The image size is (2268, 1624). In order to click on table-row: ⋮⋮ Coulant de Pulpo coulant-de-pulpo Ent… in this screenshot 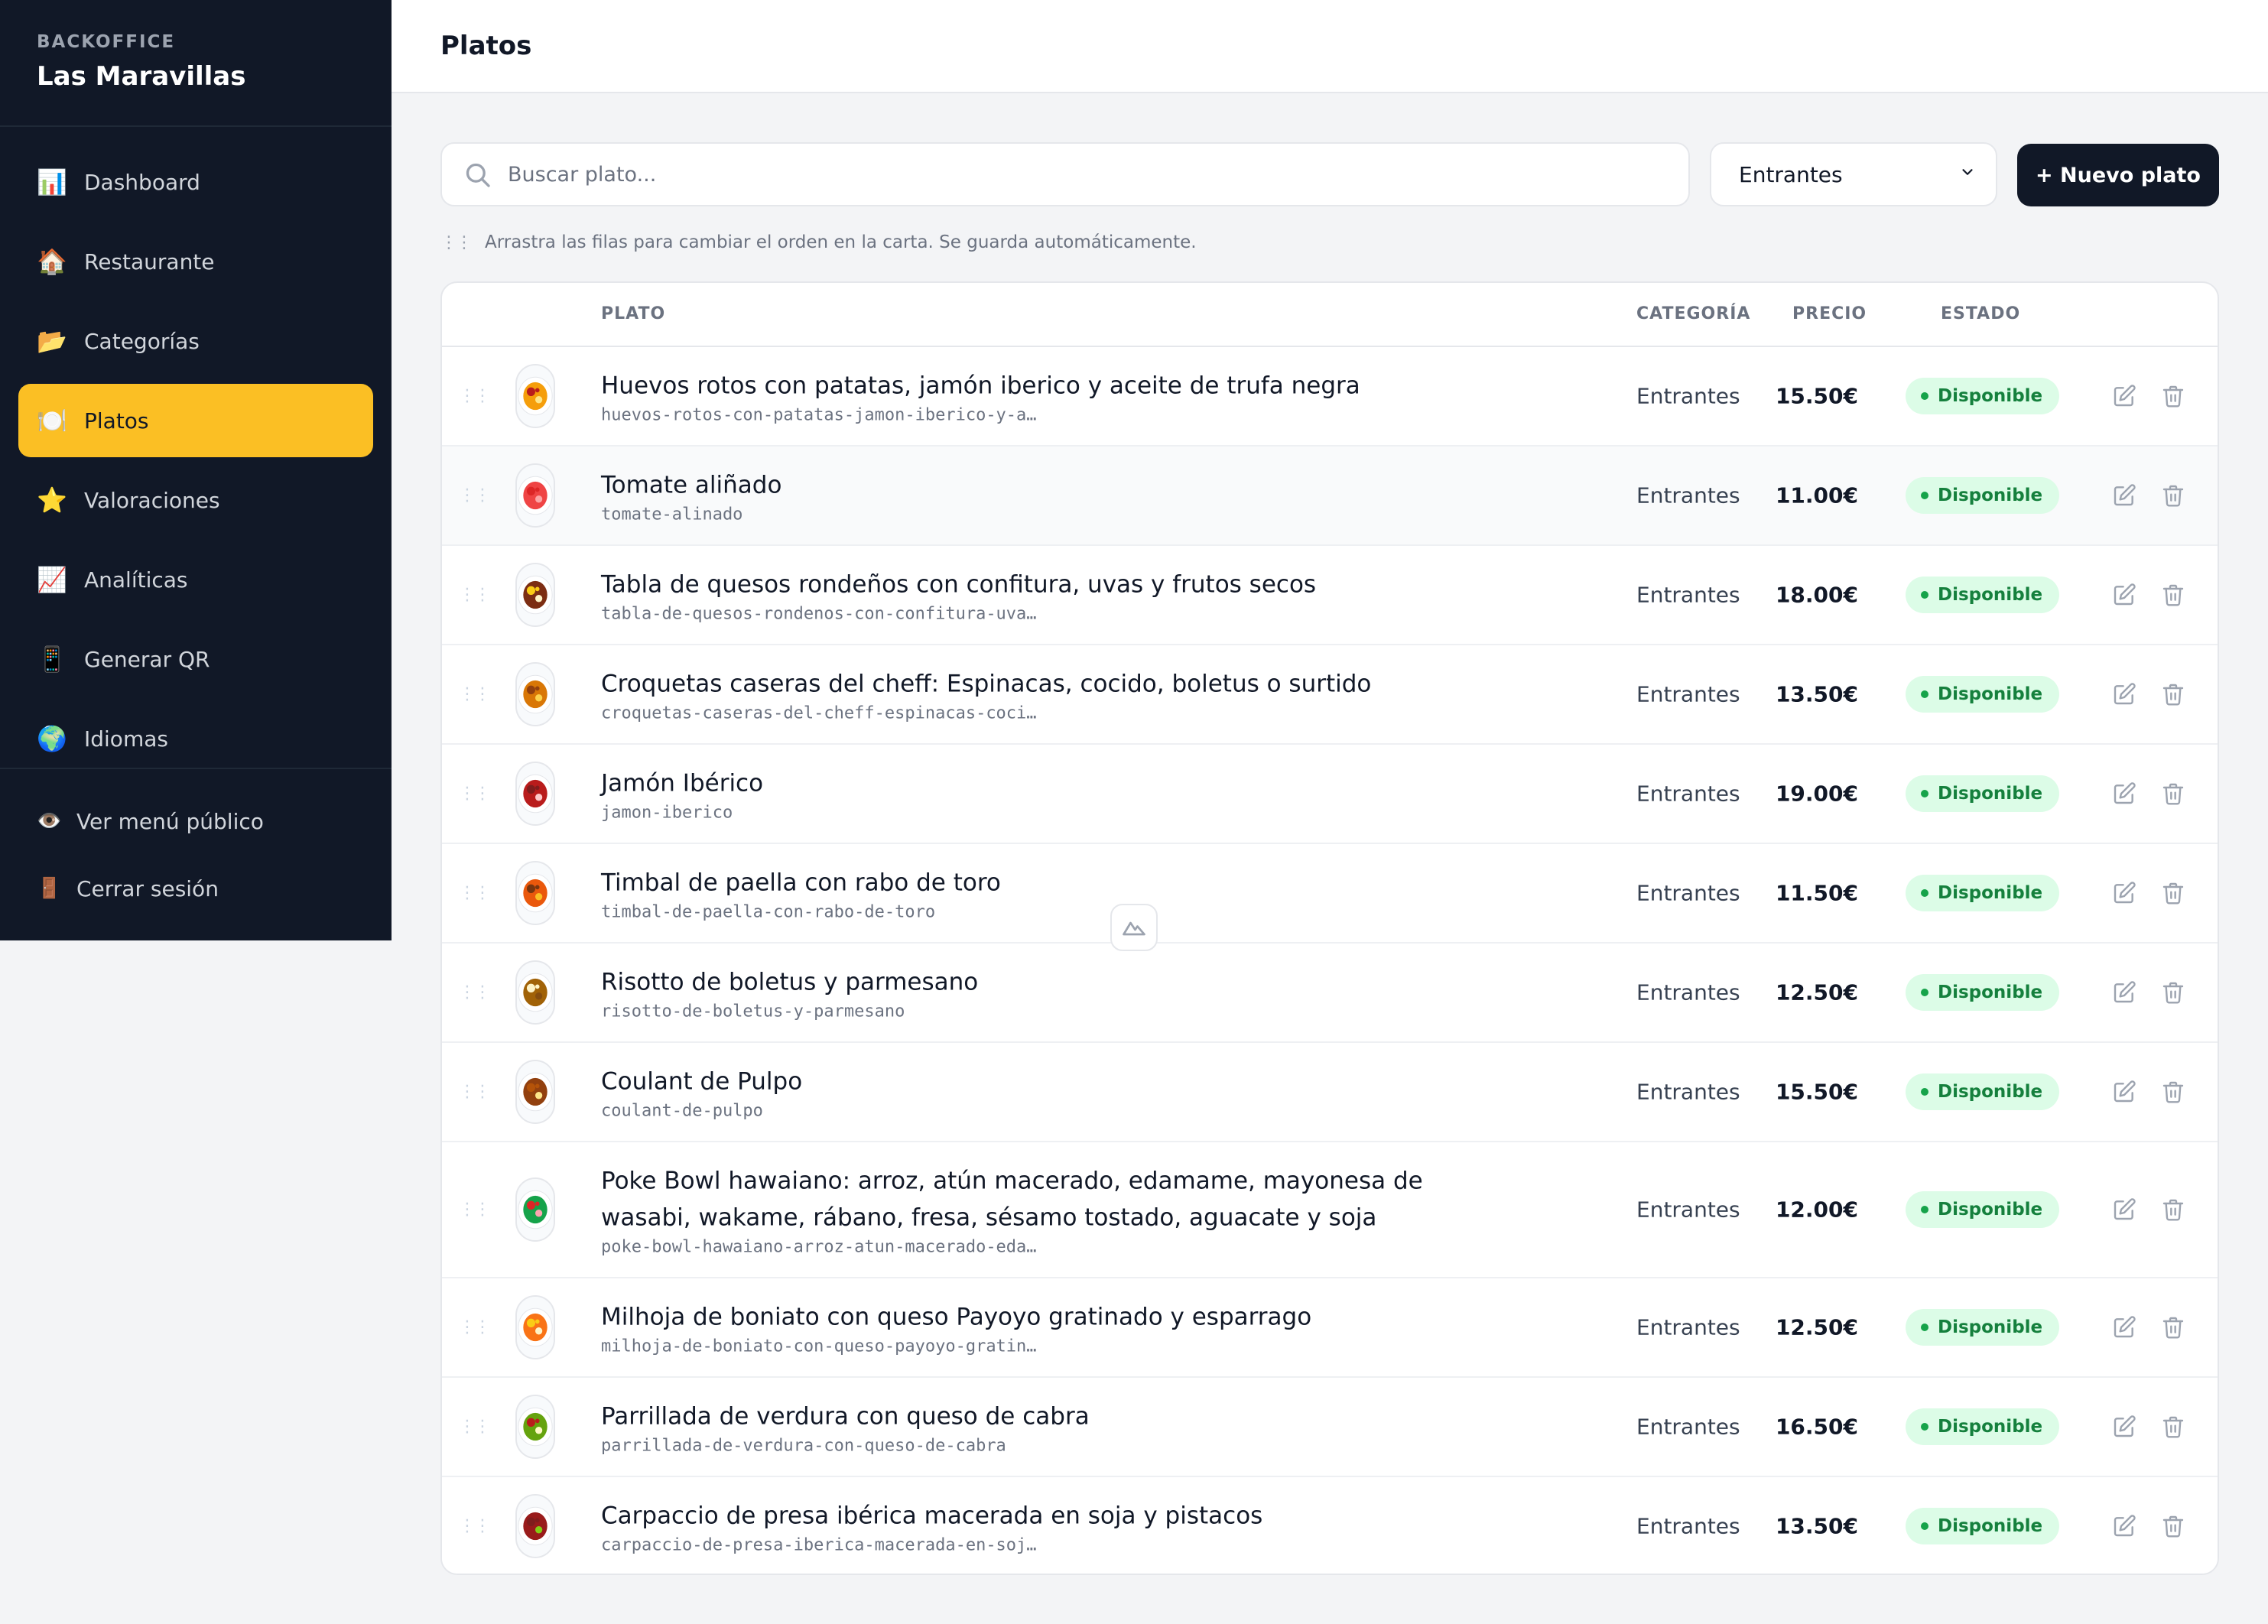, I will do `click(1330, 1092)`.